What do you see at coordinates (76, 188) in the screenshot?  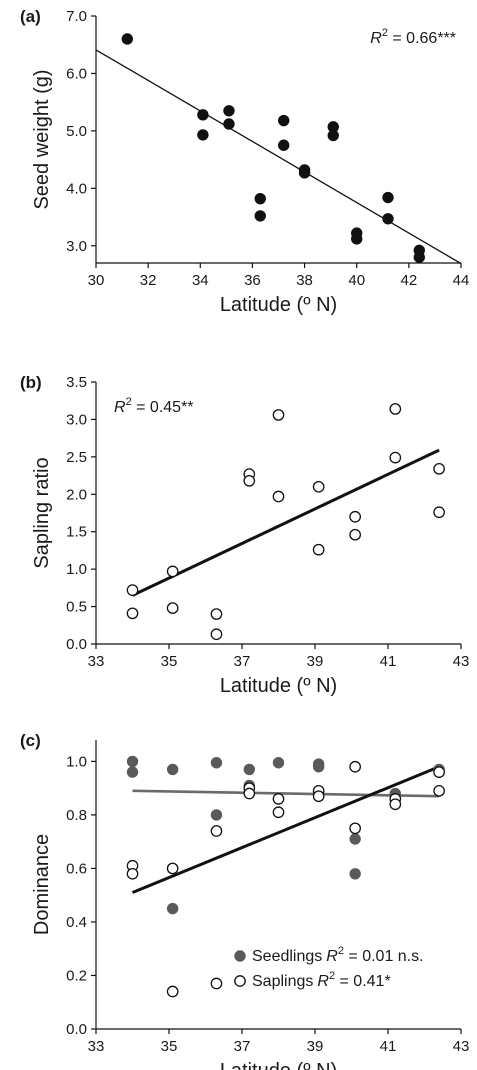 I see `y-tick-label: 4.0` at bounding box center [76, 188].